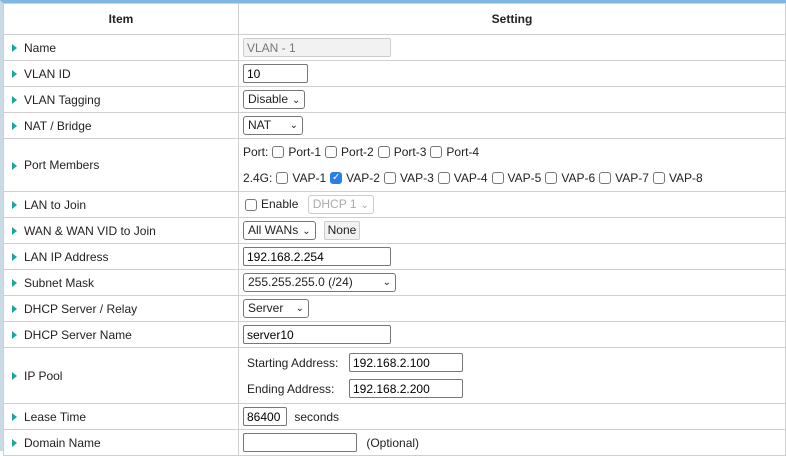 The height and width of the screenshot is (456, 786). Describe the element at coordinates (309, 178) in the screenshot. I see `vap-1-label: VAP-1` at that location.